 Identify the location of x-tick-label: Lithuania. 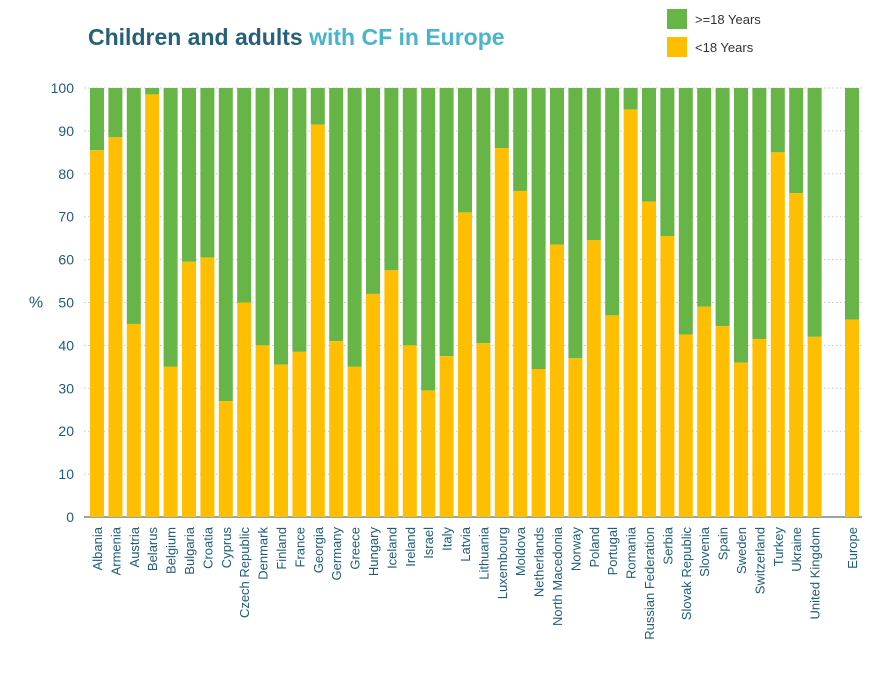
(483, 553).